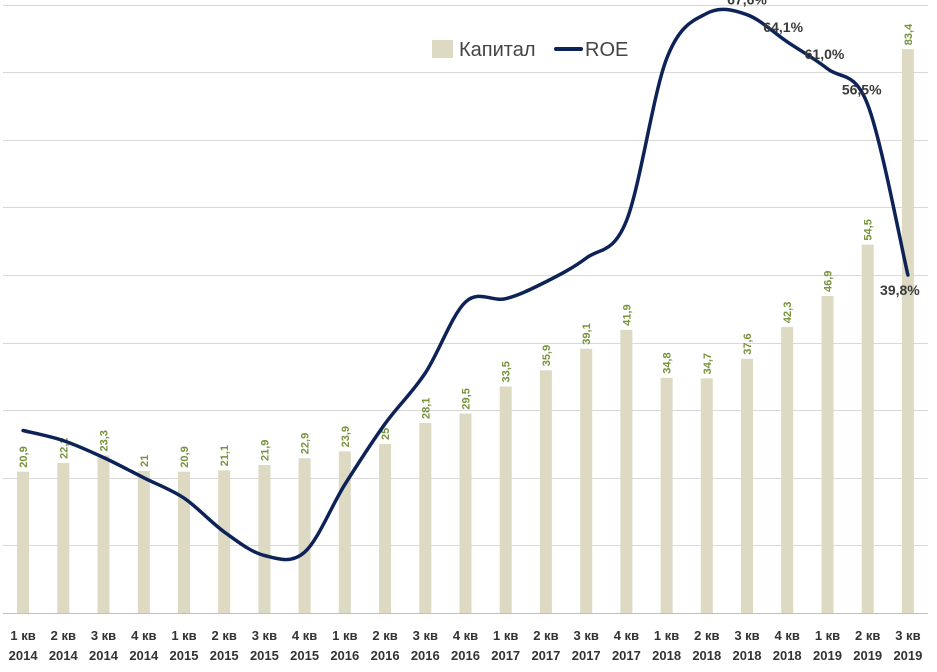 This screenshot has height=672, width=937. I want to click on capital-bar-label: 21,1, so click(225, 455).